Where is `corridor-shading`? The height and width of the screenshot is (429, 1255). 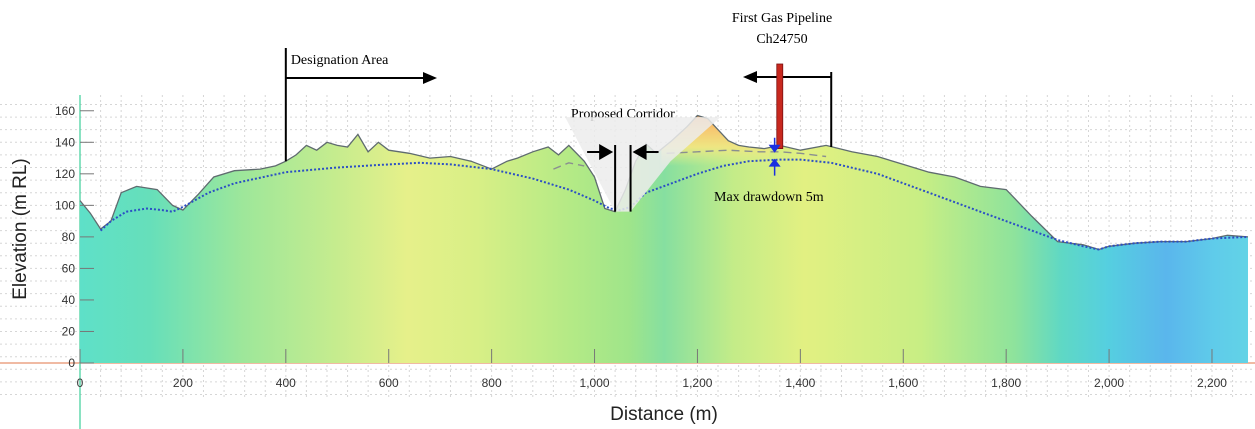
corridor-shading is located at coordinates (643, 164).